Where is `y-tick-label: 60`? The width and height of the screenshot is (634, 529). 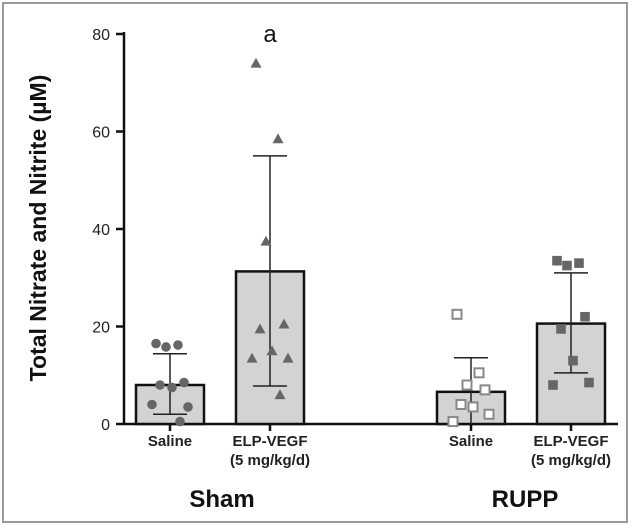 y-tick-label: 60 is located at coordinates (101, 133).